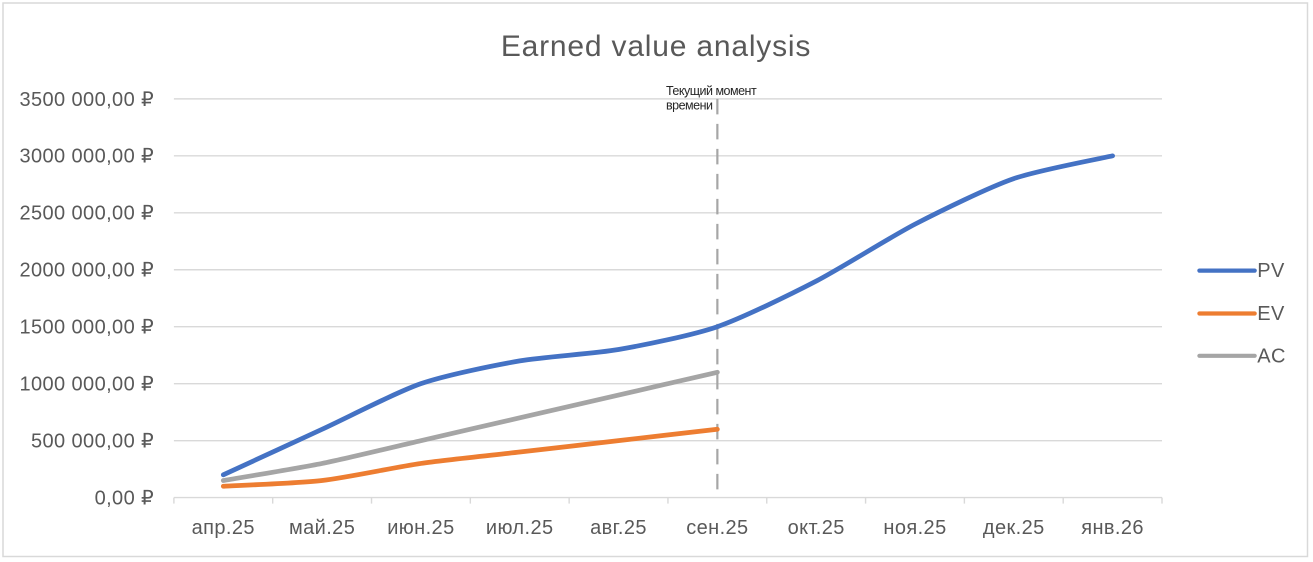  Describe the element at coordinates (86, 328) in the screenshot. I see `svg-text: 1500 000,00 ₽` at that location.